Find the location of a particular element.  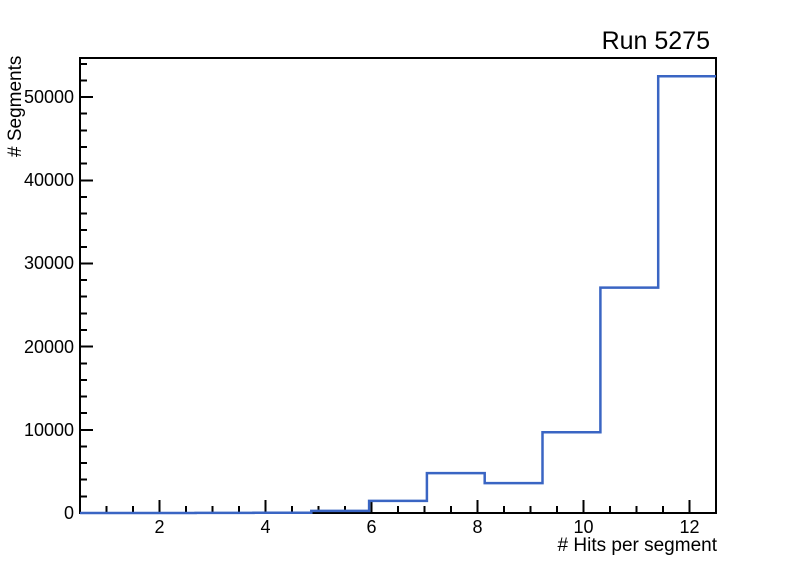

y-tick-label: 0 is located at coordinates (68, 513).